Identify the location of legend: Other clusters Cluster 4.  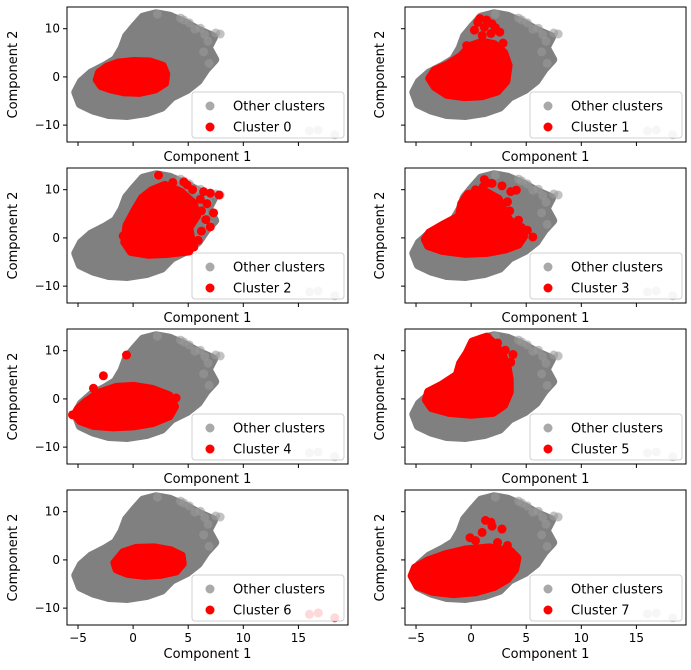
(268, 437).